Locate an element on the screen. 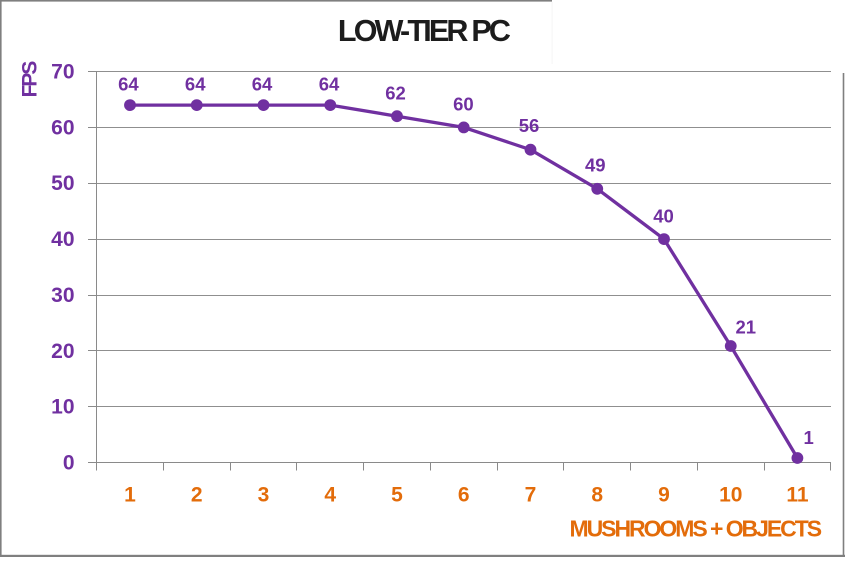 Image resolution: width=845 pixels, height=563 pixels. svg-text: 6 is located at coordinates (464, 495).